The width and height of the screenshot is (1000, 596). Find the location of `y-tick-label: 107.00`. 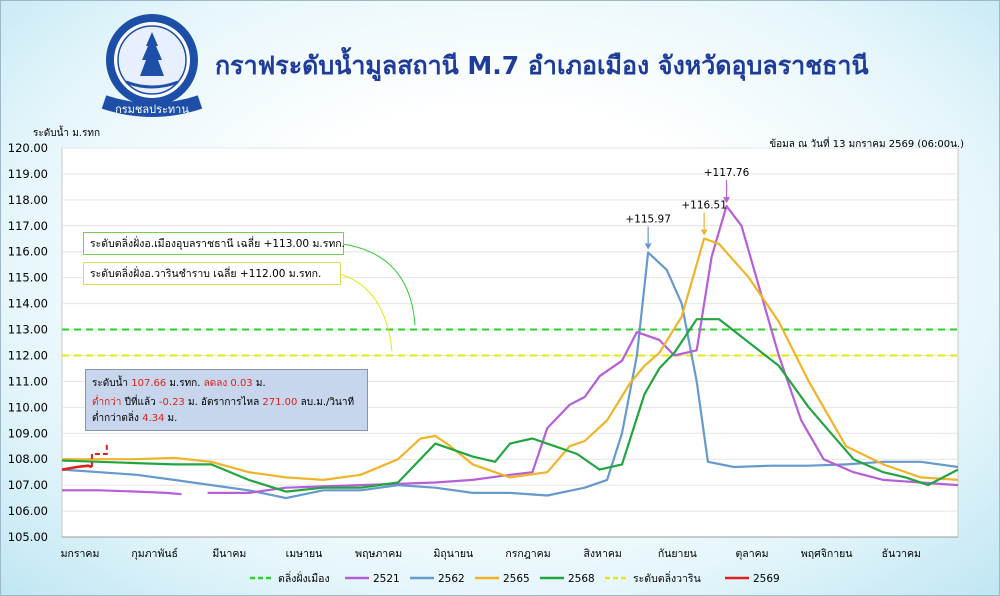

y-tick-label: 107.00 is located at coordinates (28, 485).